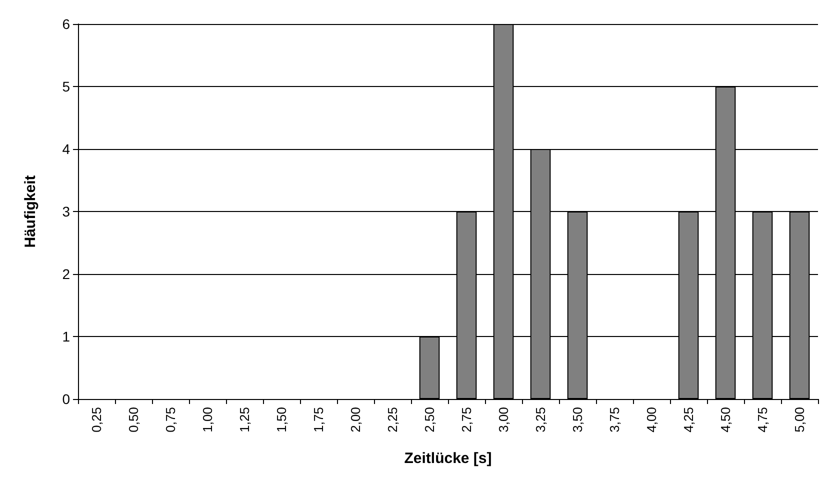 This screenshot has height=493, width=832. I want to click on x-tick-label: 3,00, so click(503, 419).